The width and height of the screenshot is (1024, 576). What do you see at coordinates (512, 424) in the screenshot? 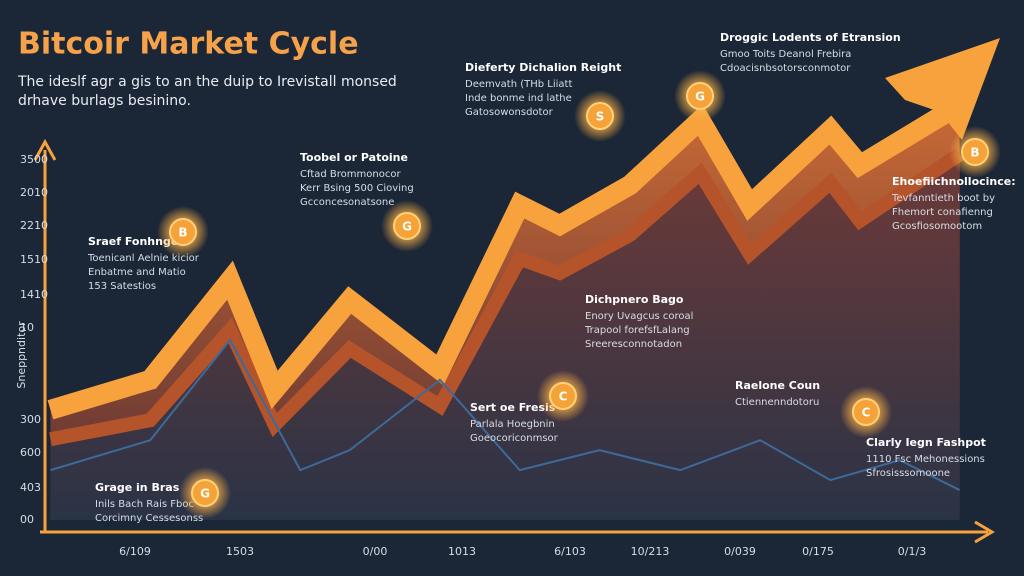
I see `annotation-text: Parlala Hoegbnin` at bounding box center [512, 424].